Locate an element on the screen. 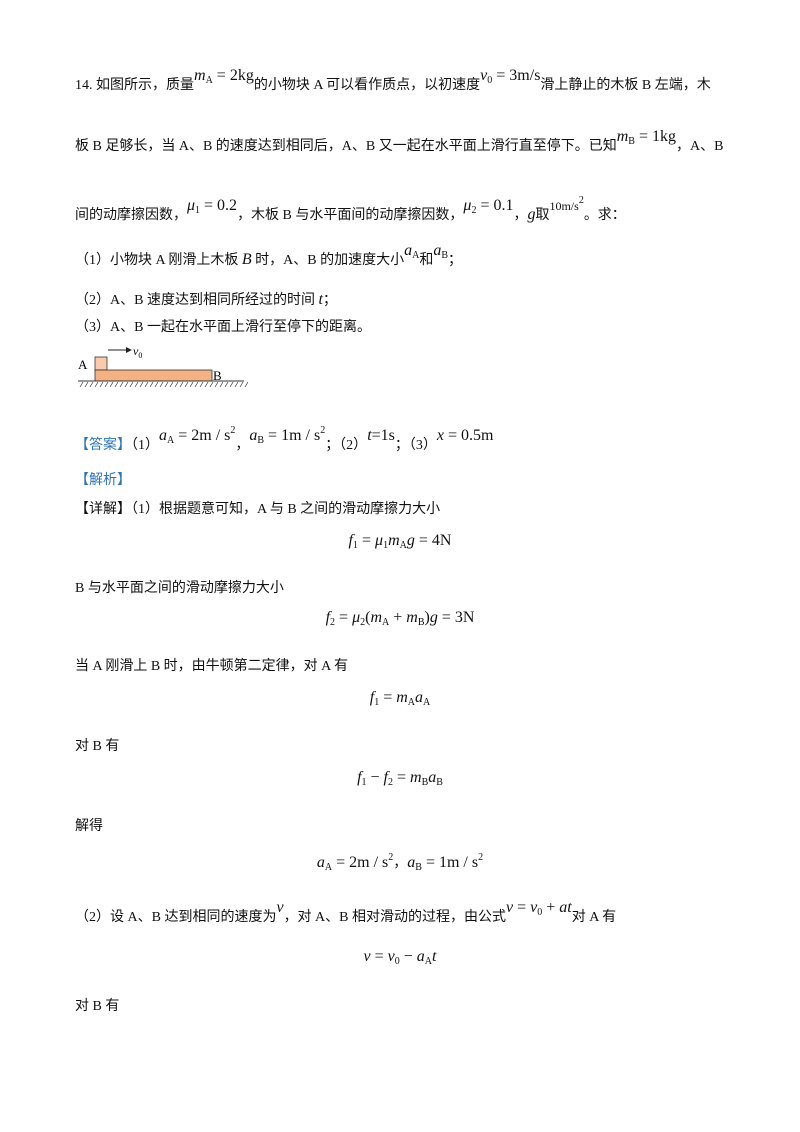 Image resolution: width=800 pixels, height=1132 pixels. text: ，木板 B 与水平面间的动摩擦因数， is located at coordinates (350, 215).